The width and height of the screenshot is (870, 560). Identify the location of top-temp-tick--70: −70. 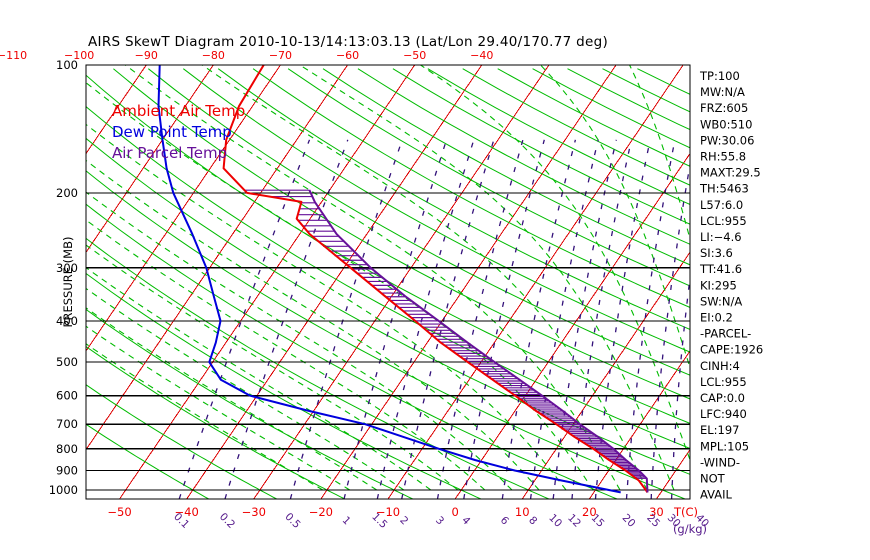
(280, 55).